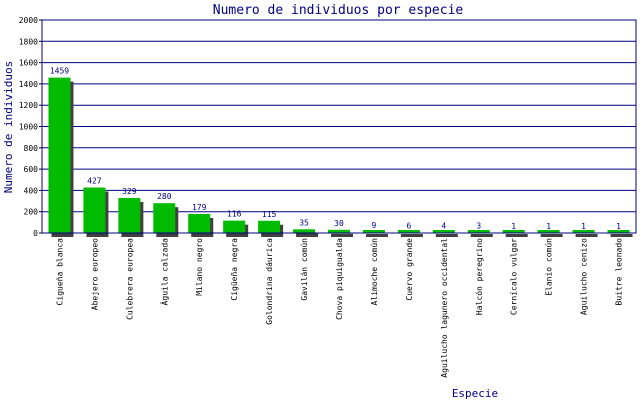  I want to click on data-label: 280, so click(164, 196).